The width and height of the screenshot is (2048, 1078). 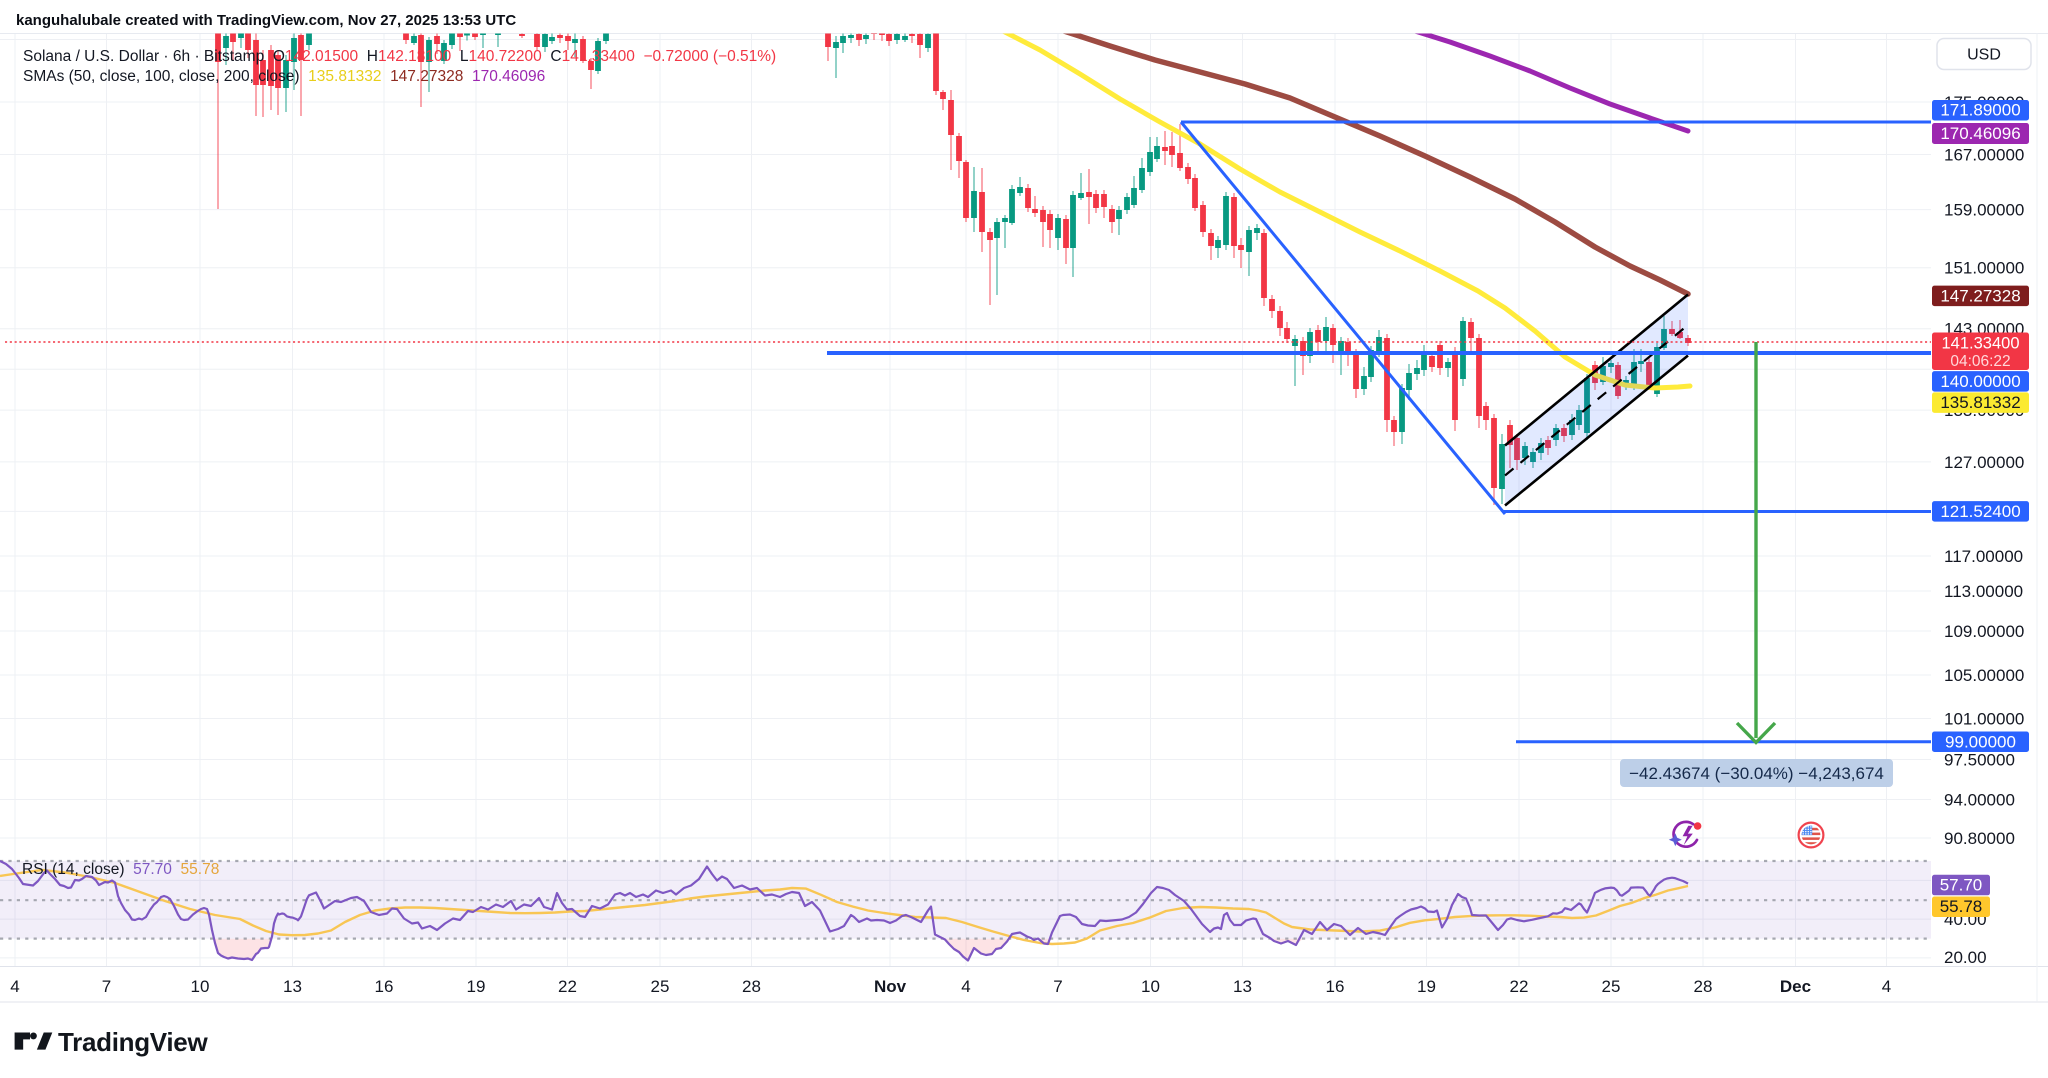 What do you see at coordinates (1979, 800) in the screenshot?
I see `svg-text: 94.00000` at bounding box center [1979, 800].